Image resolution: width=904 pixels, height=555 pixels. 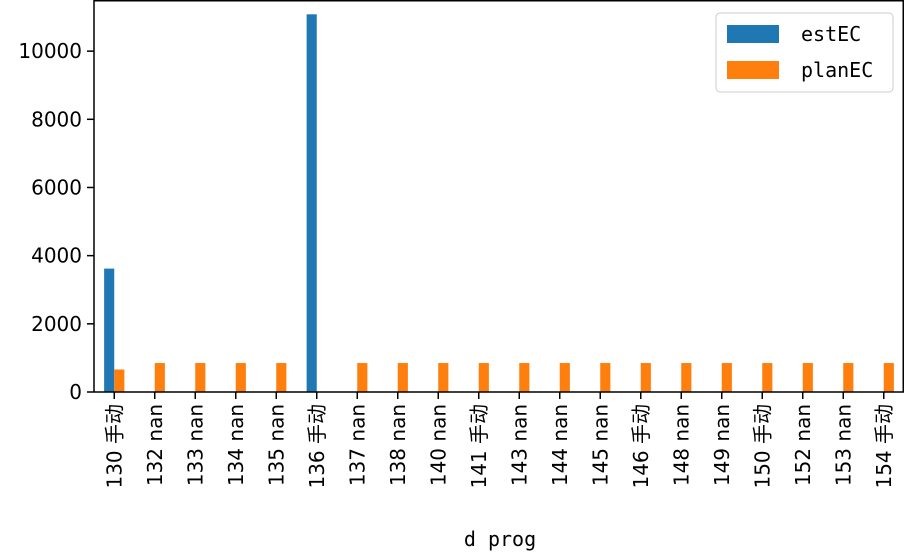 What do you see at coordinates (519, 445) in the screenshot?
I see `x-tick-label: 143 nan` at bounding box center [519, 445].